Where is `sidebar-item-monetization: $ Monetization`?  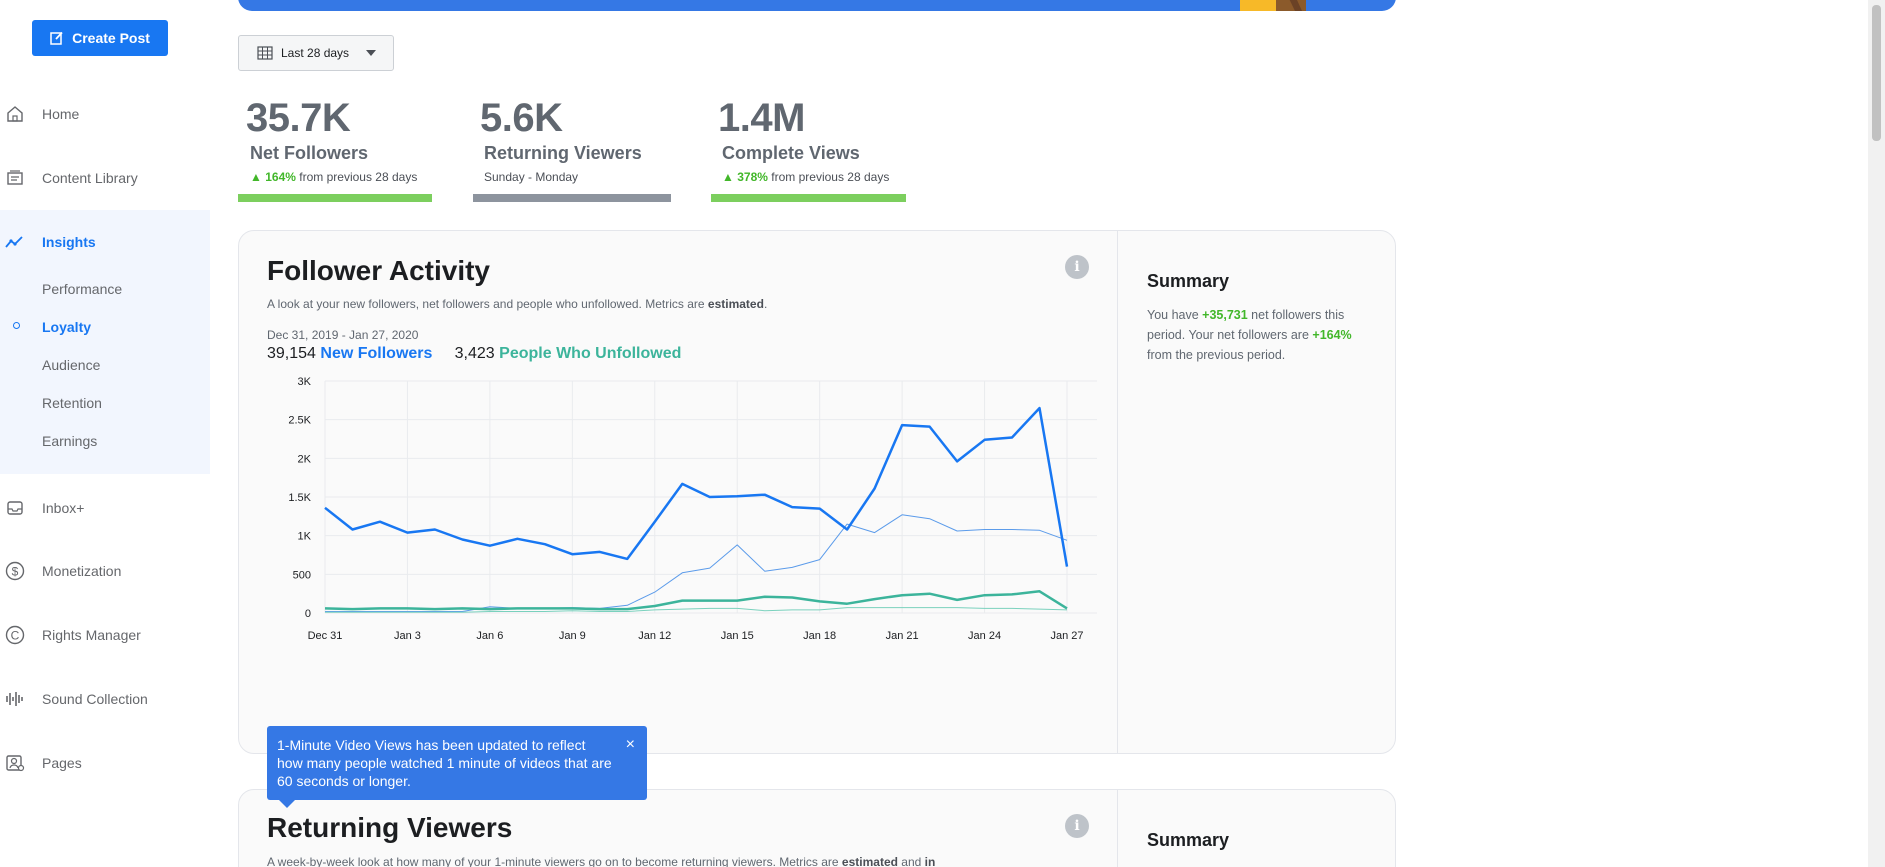
sidebar-item-monetization: $ Monetization is located at coordinates (105, 571).